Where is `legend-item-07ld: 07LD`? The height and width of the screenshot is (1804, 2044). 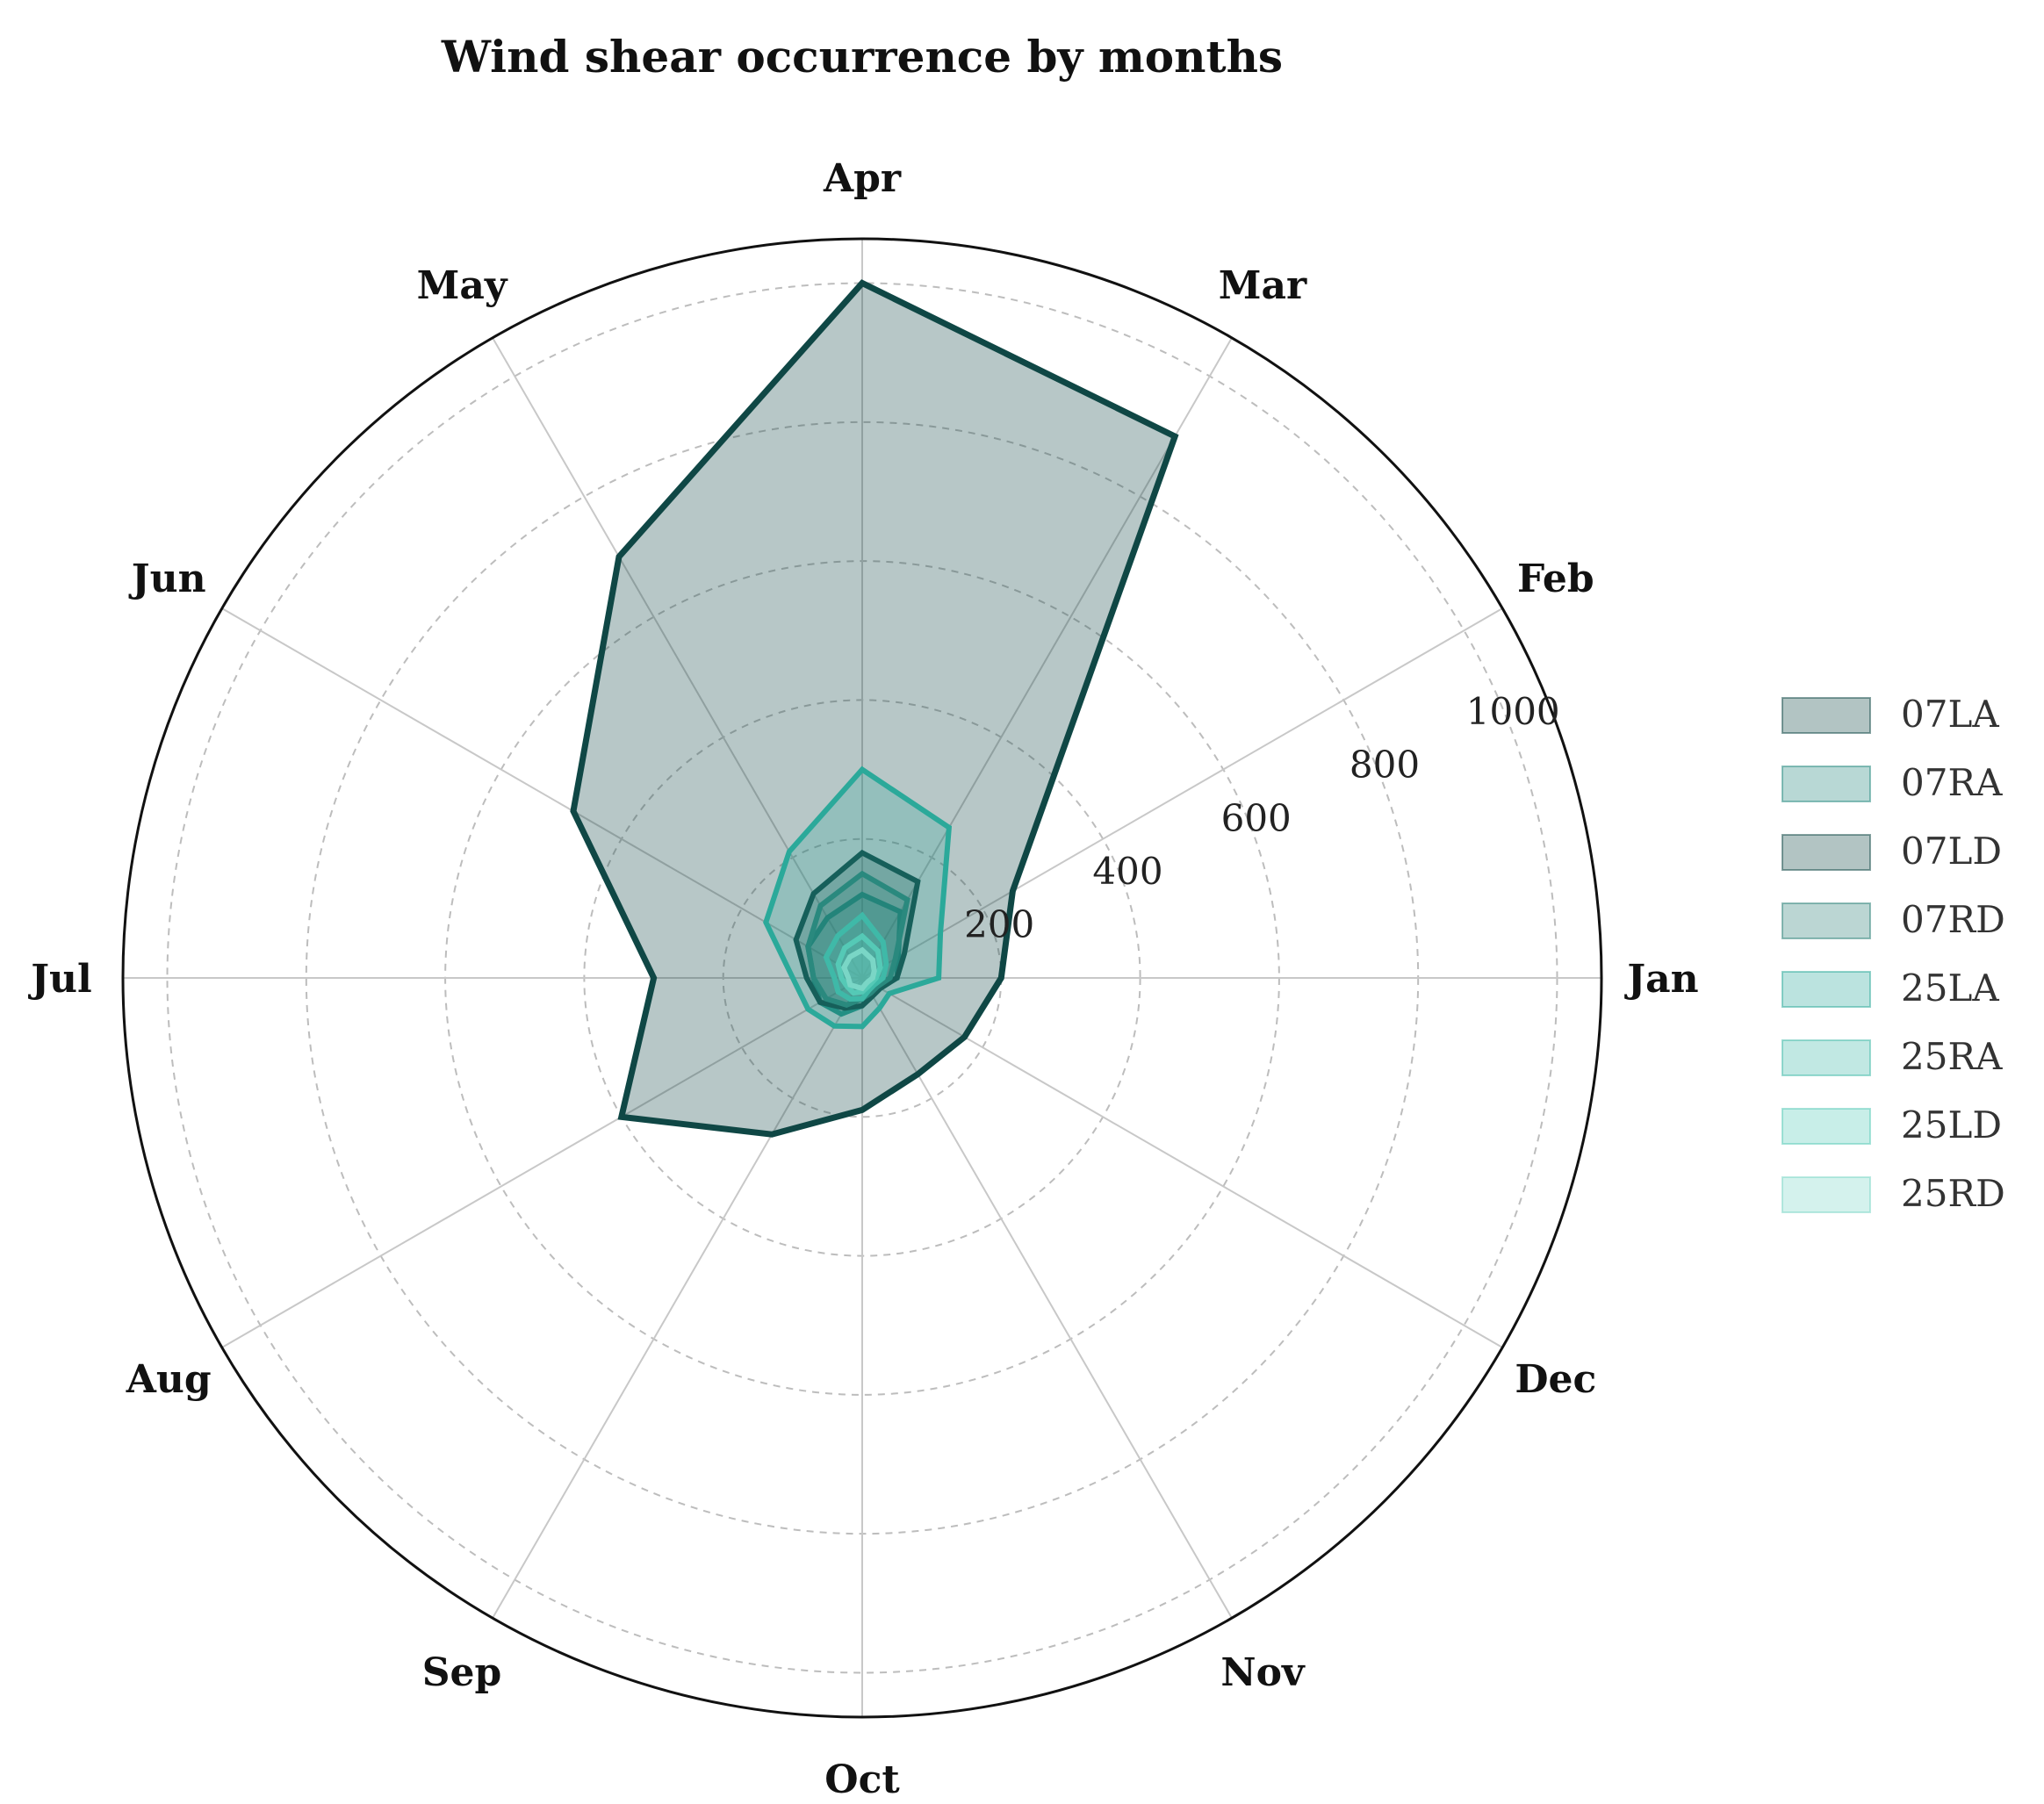 legend-item-07ld: 07LD is located at coordinates (1891, 851).